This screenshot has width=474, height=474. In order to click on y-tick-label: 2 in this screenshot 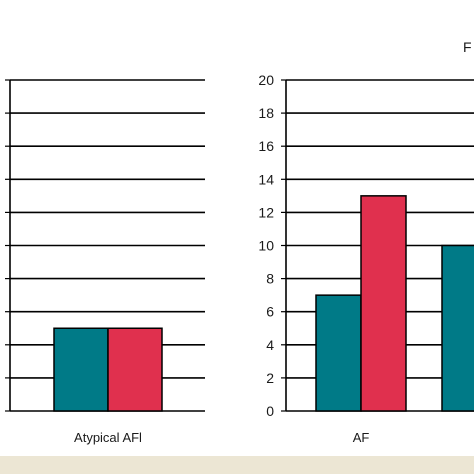, I will do `click(270, 378)`.